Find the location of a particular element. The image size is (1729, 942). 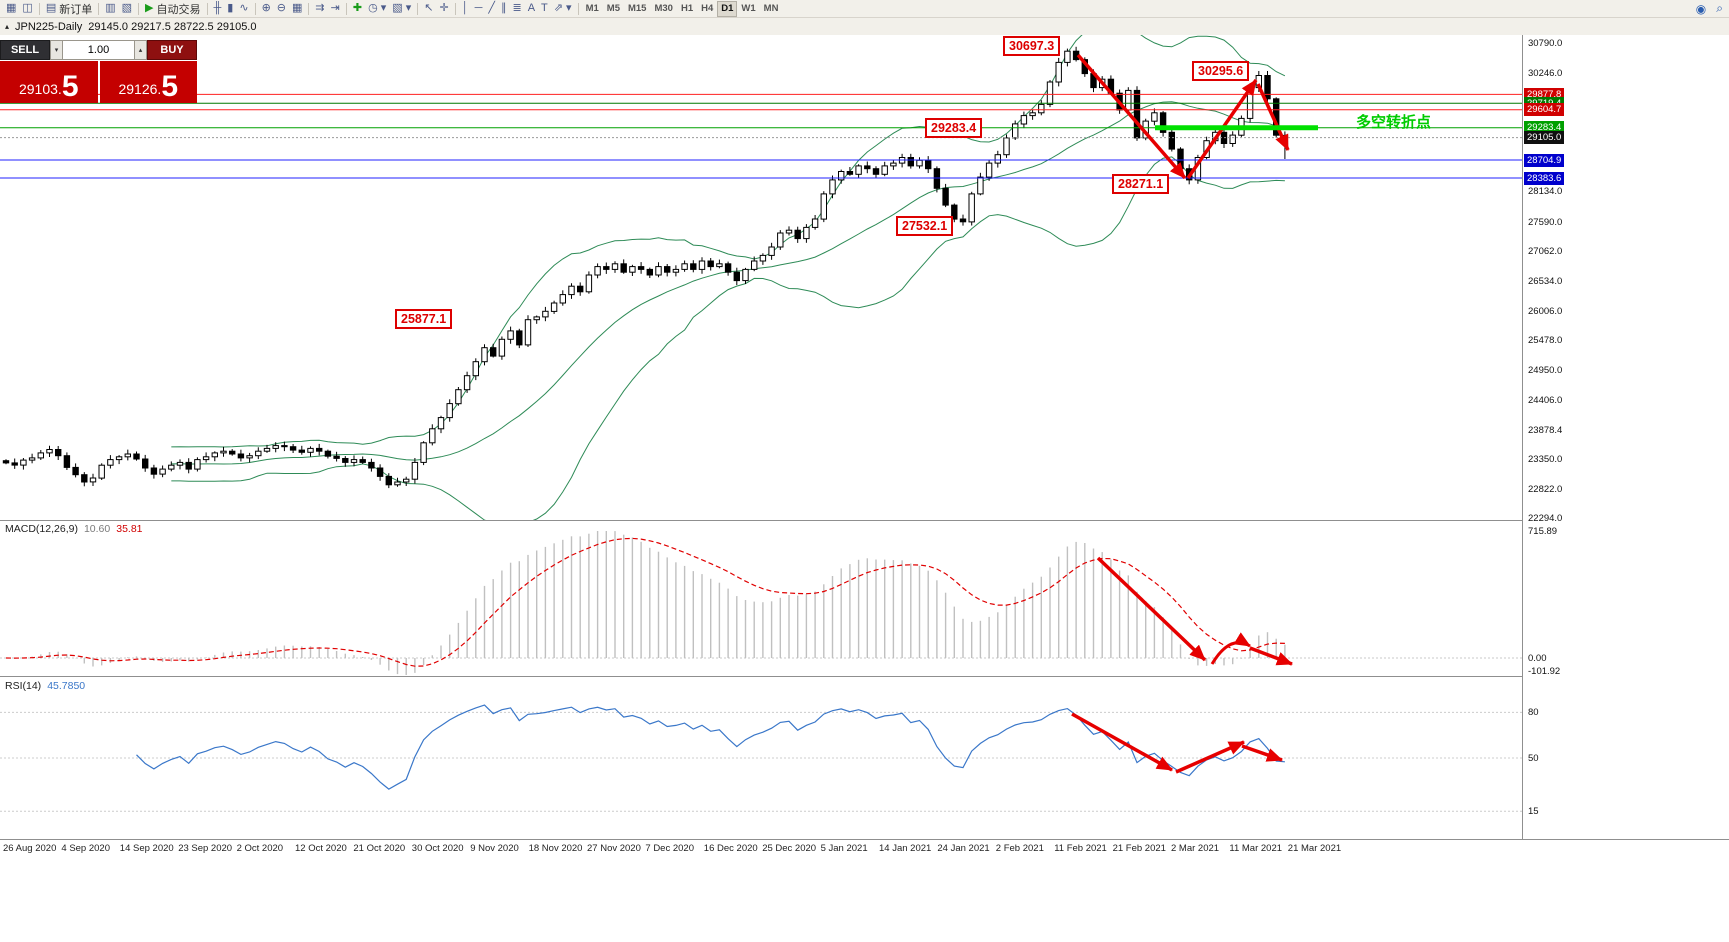

time-axis-label: 24 Jan 2021 is located at coordinates (963, 848).